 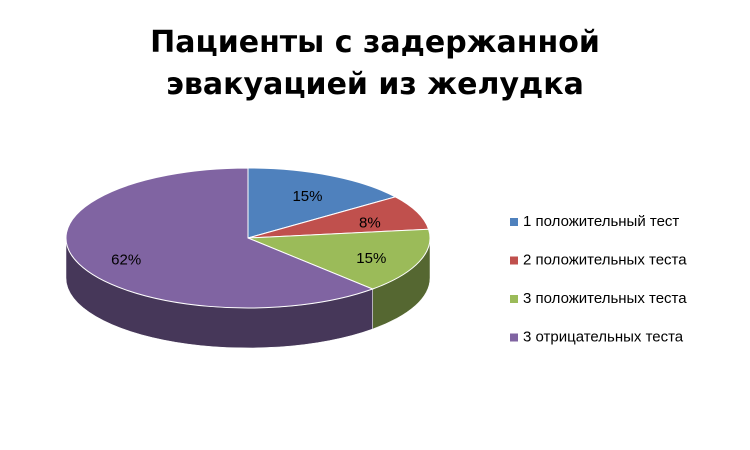 What do you see at coordinates (126, 260) in the screenshot?
I see `data-label: 62%` at bounding box center [126, 260].